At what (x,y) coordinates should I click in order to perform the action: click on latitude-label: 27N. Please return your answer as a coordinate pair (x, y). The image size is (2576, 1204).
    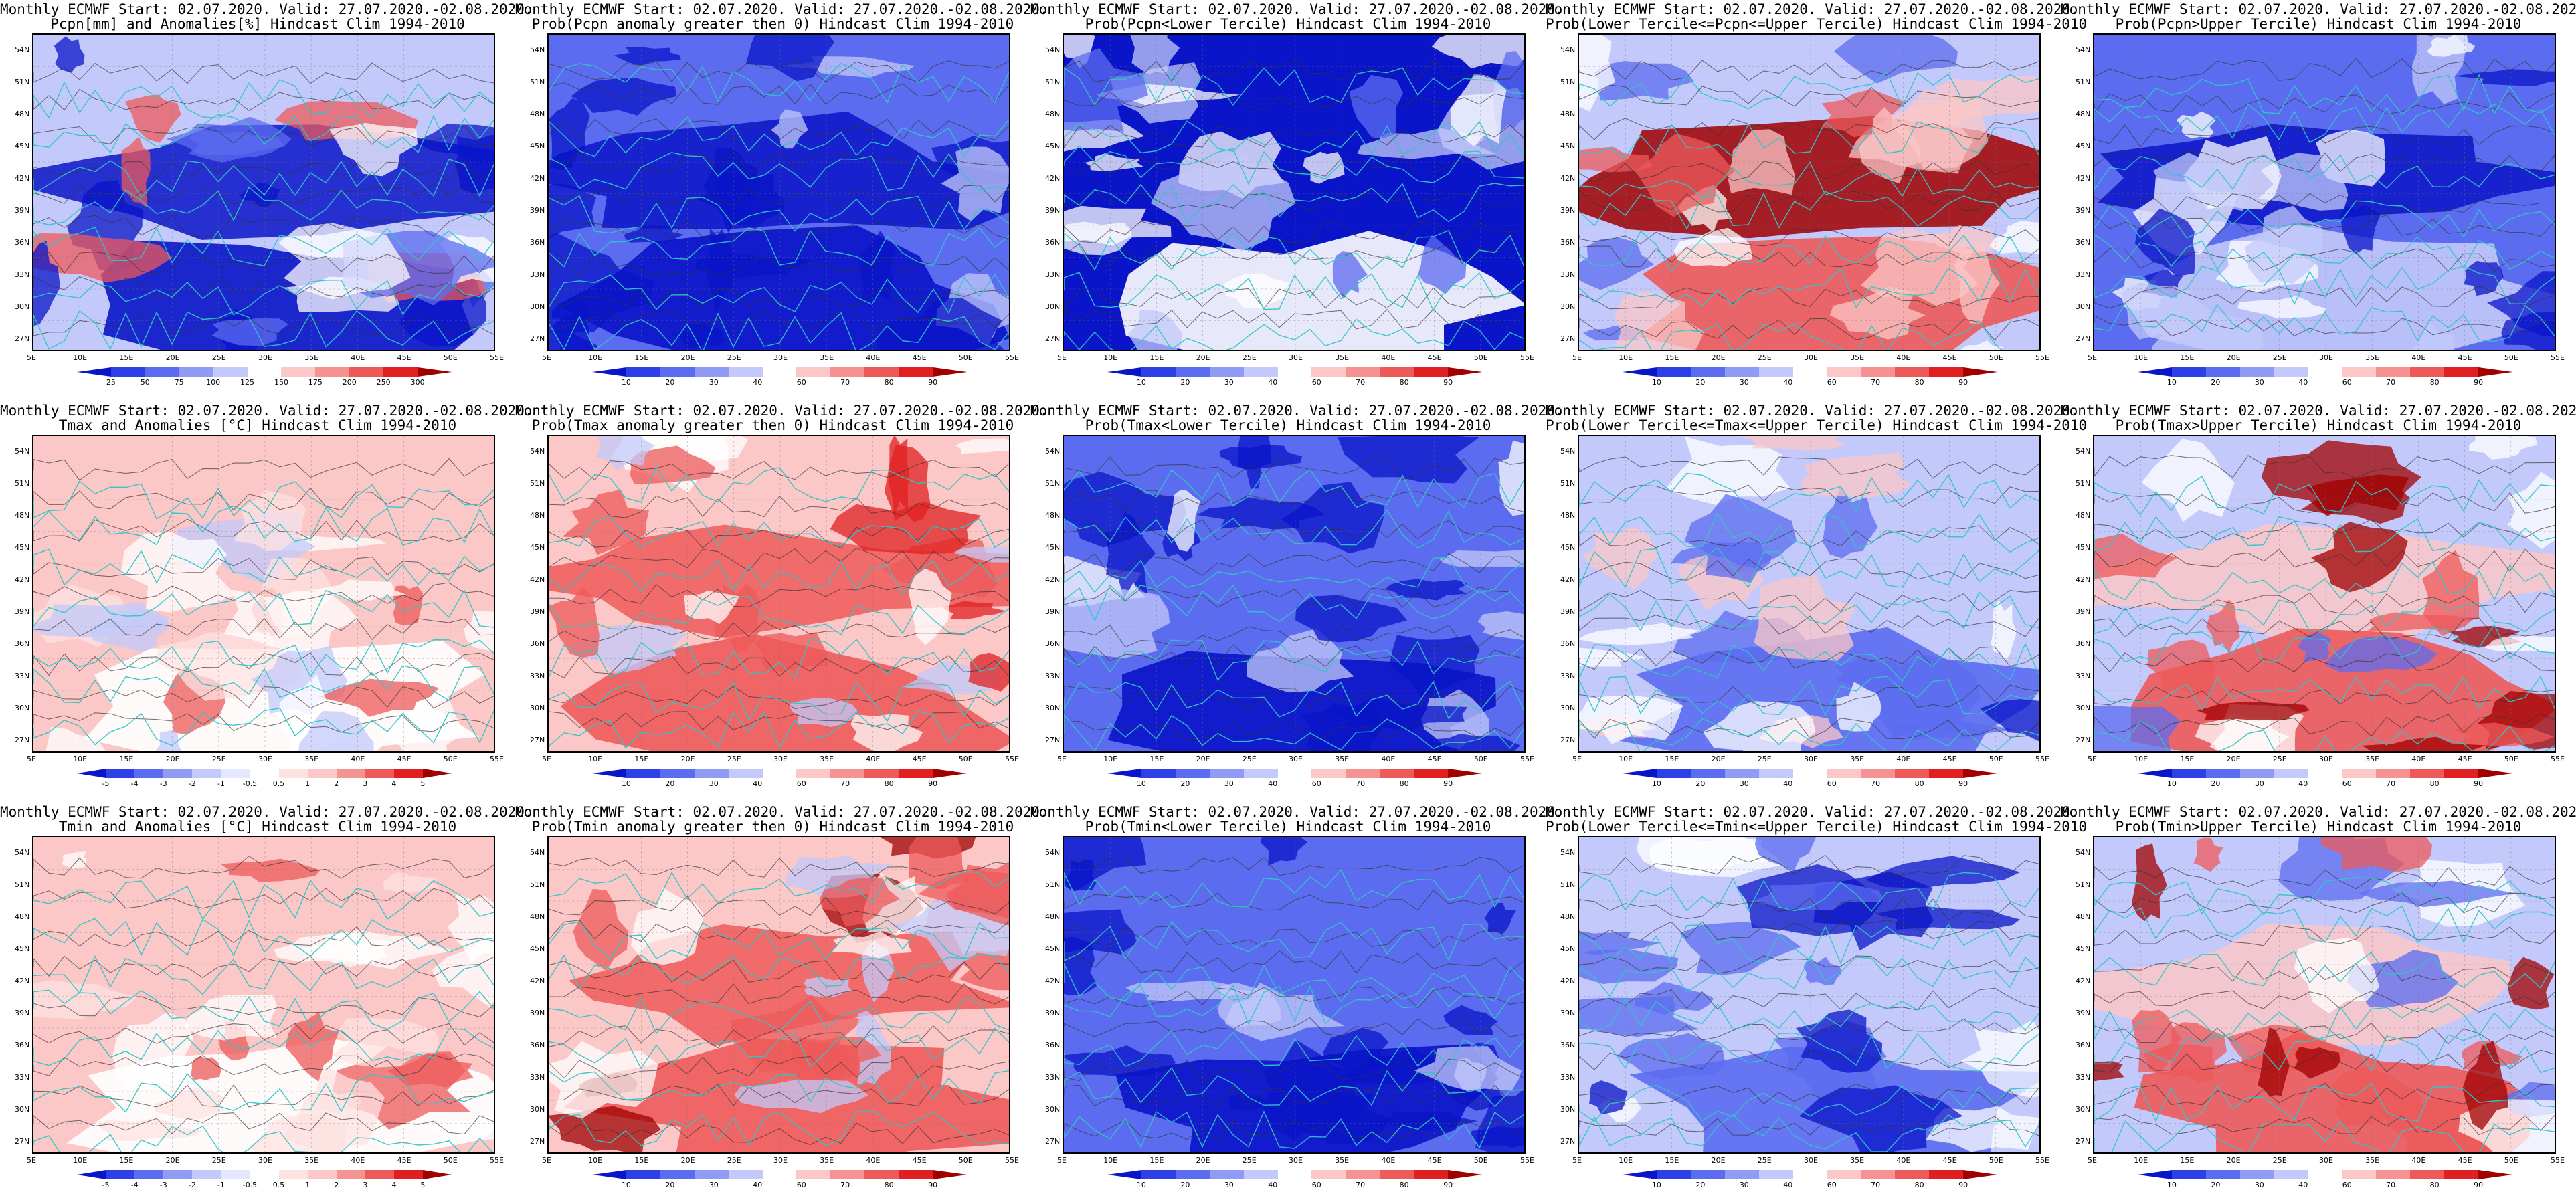
    Looking at the image, I should click on (1568, 338).